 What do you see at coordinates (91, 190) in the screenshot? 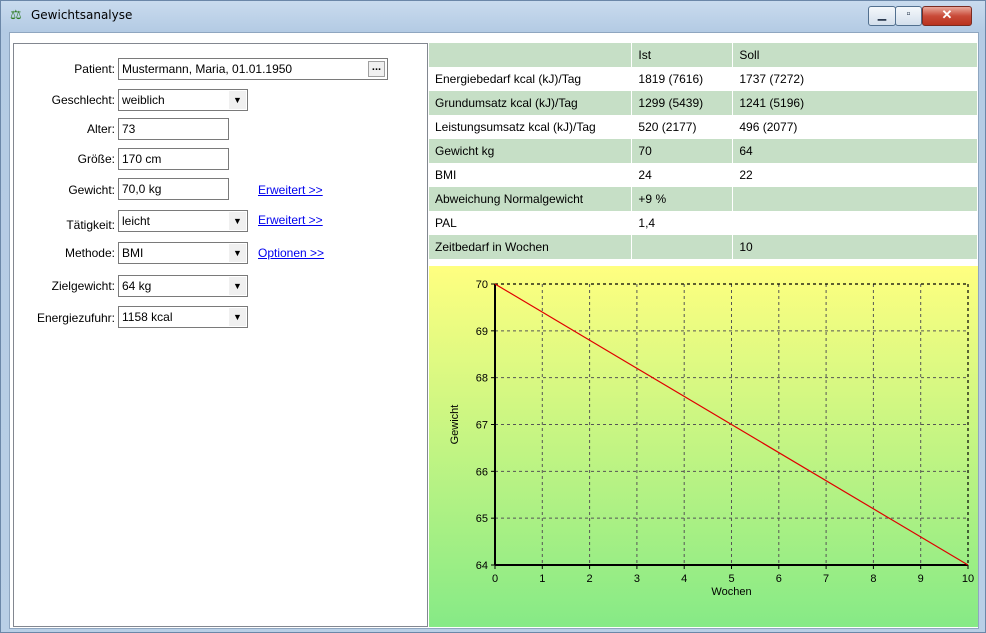
I see `weight-label: Gewicht:` at bounding box center [91, 190].